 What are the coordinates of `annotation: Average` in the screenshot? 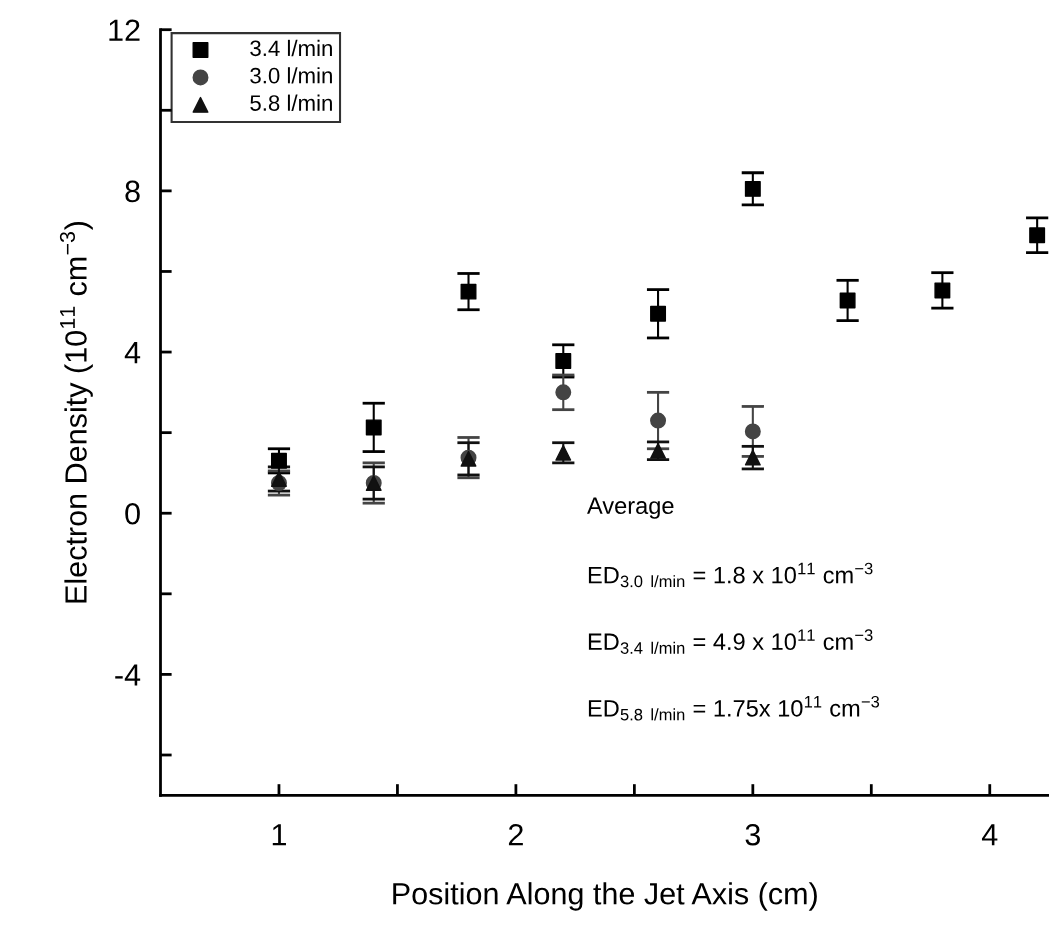 It's located at (630, 508).